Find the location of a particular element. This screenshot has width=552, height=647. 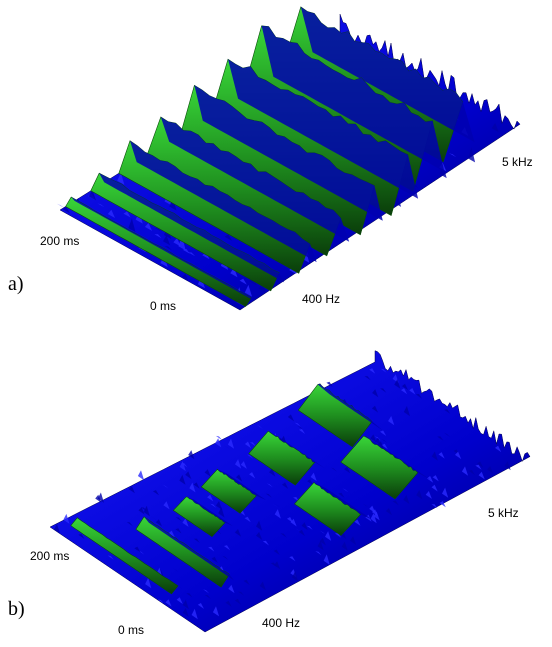

frequency-label: 5 kHz is located at coordinates (503, 513).